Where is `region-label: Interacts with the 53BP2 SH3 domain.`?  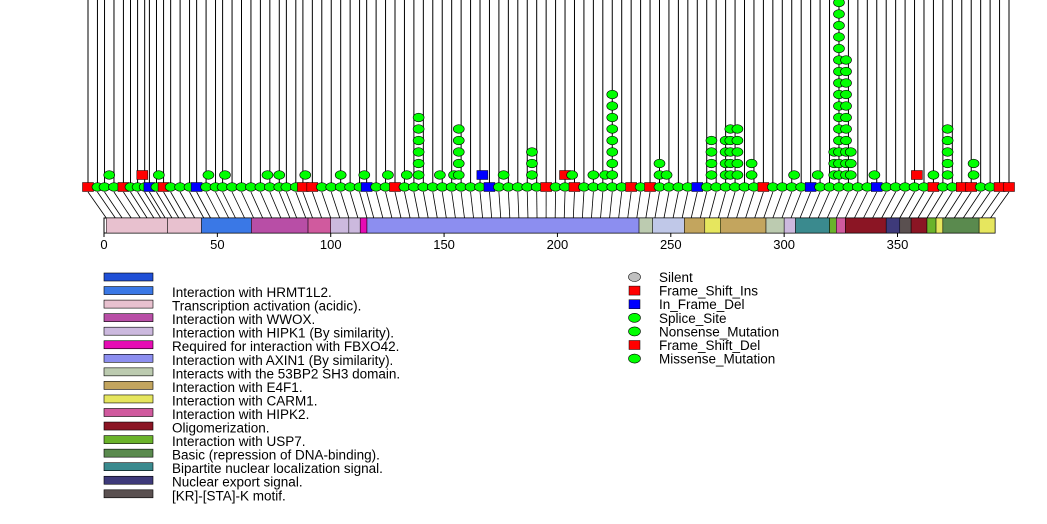
region-label: Interacts with the 53BP2 SH3 domain. is located at coordinates (286, 373).